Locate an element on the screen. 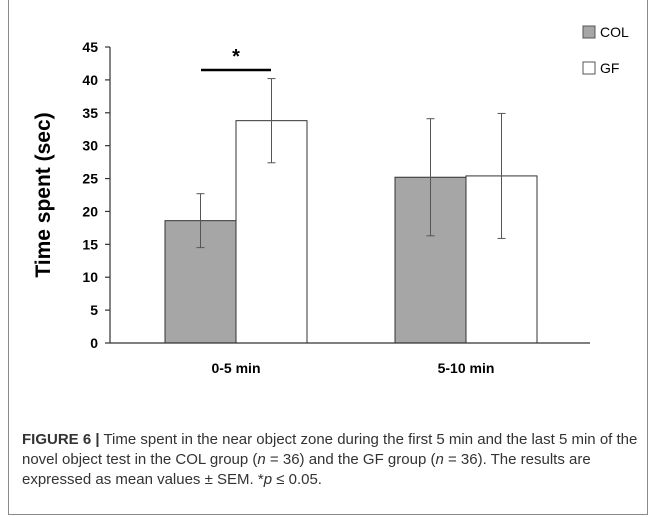 The image size is (655, 517). figure-label: FIGURE 6 | is located at coordinates (61, 439).